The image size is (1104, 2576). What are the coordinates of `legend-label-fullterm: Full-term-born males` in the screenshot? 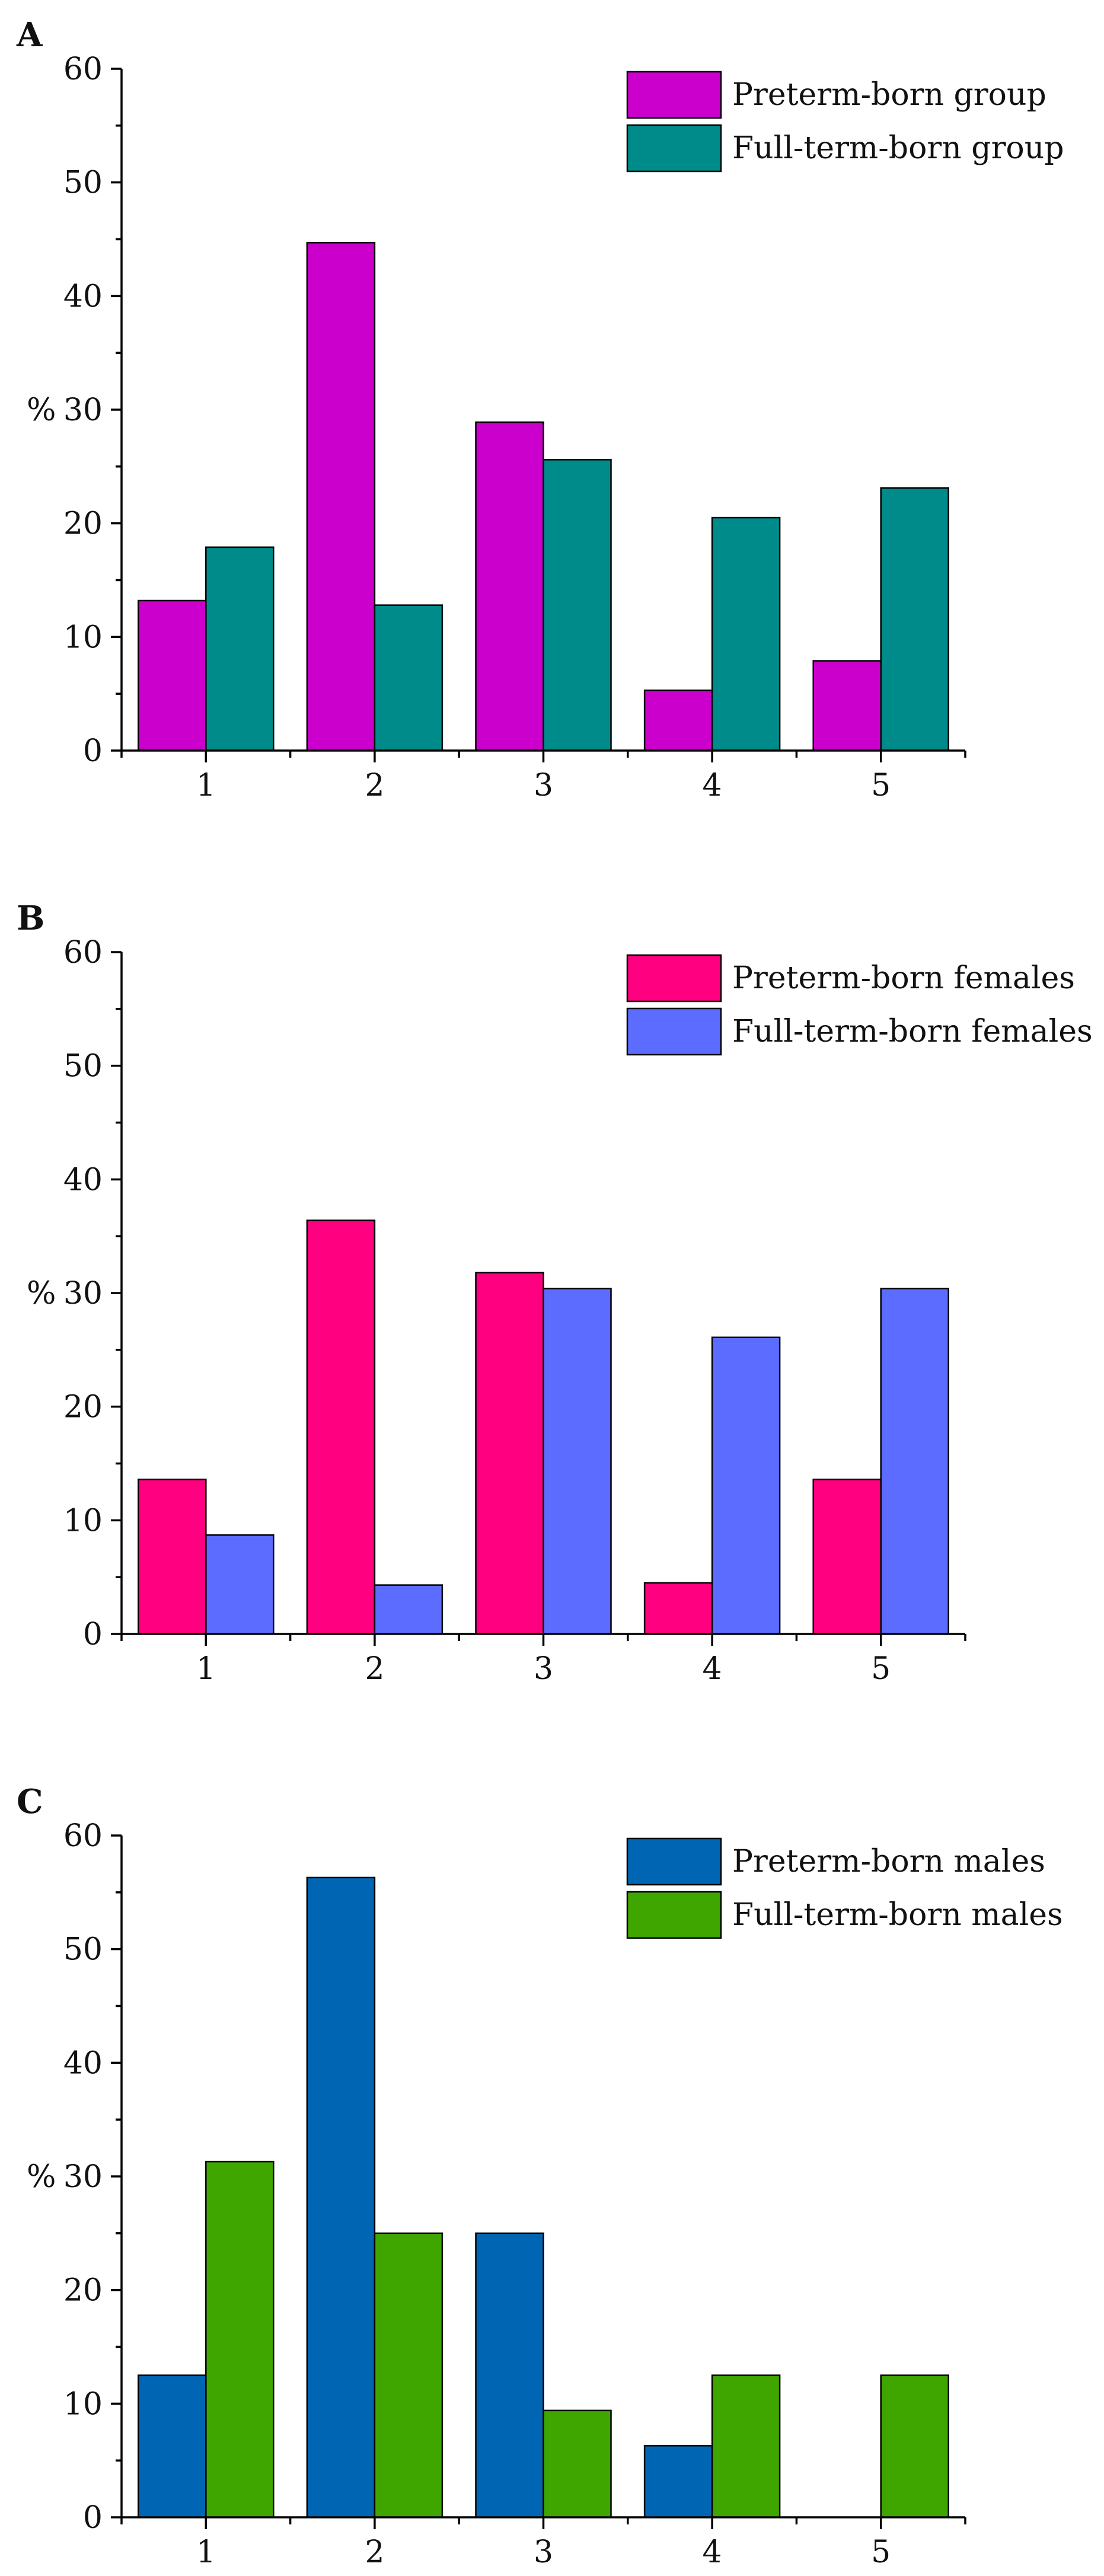 It's located at (897, 1915).